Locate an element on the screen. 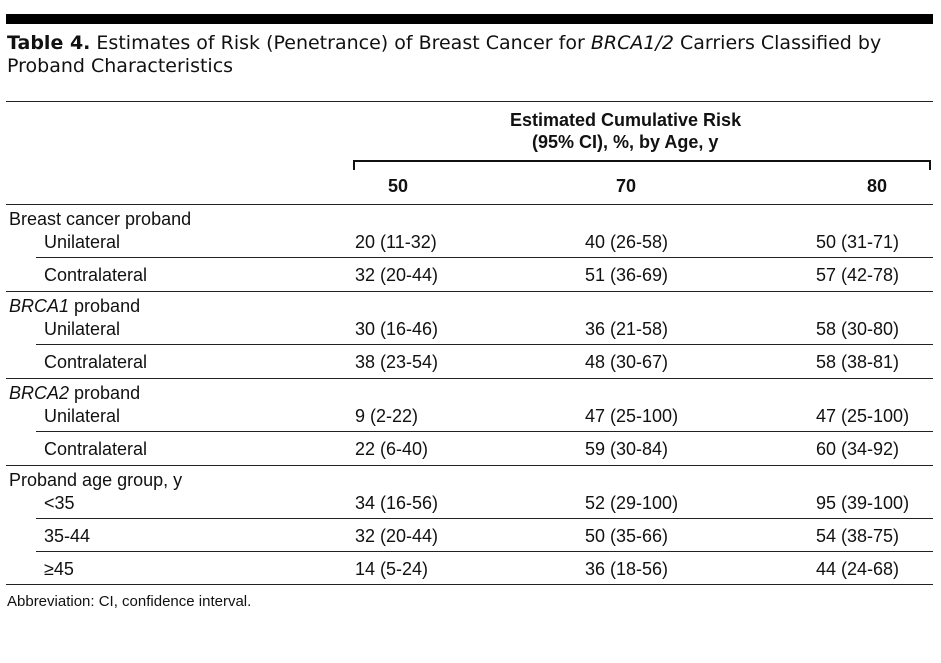  footnote: Abbreviation: CI, confidence interval. is located at coordinates (129, 601).